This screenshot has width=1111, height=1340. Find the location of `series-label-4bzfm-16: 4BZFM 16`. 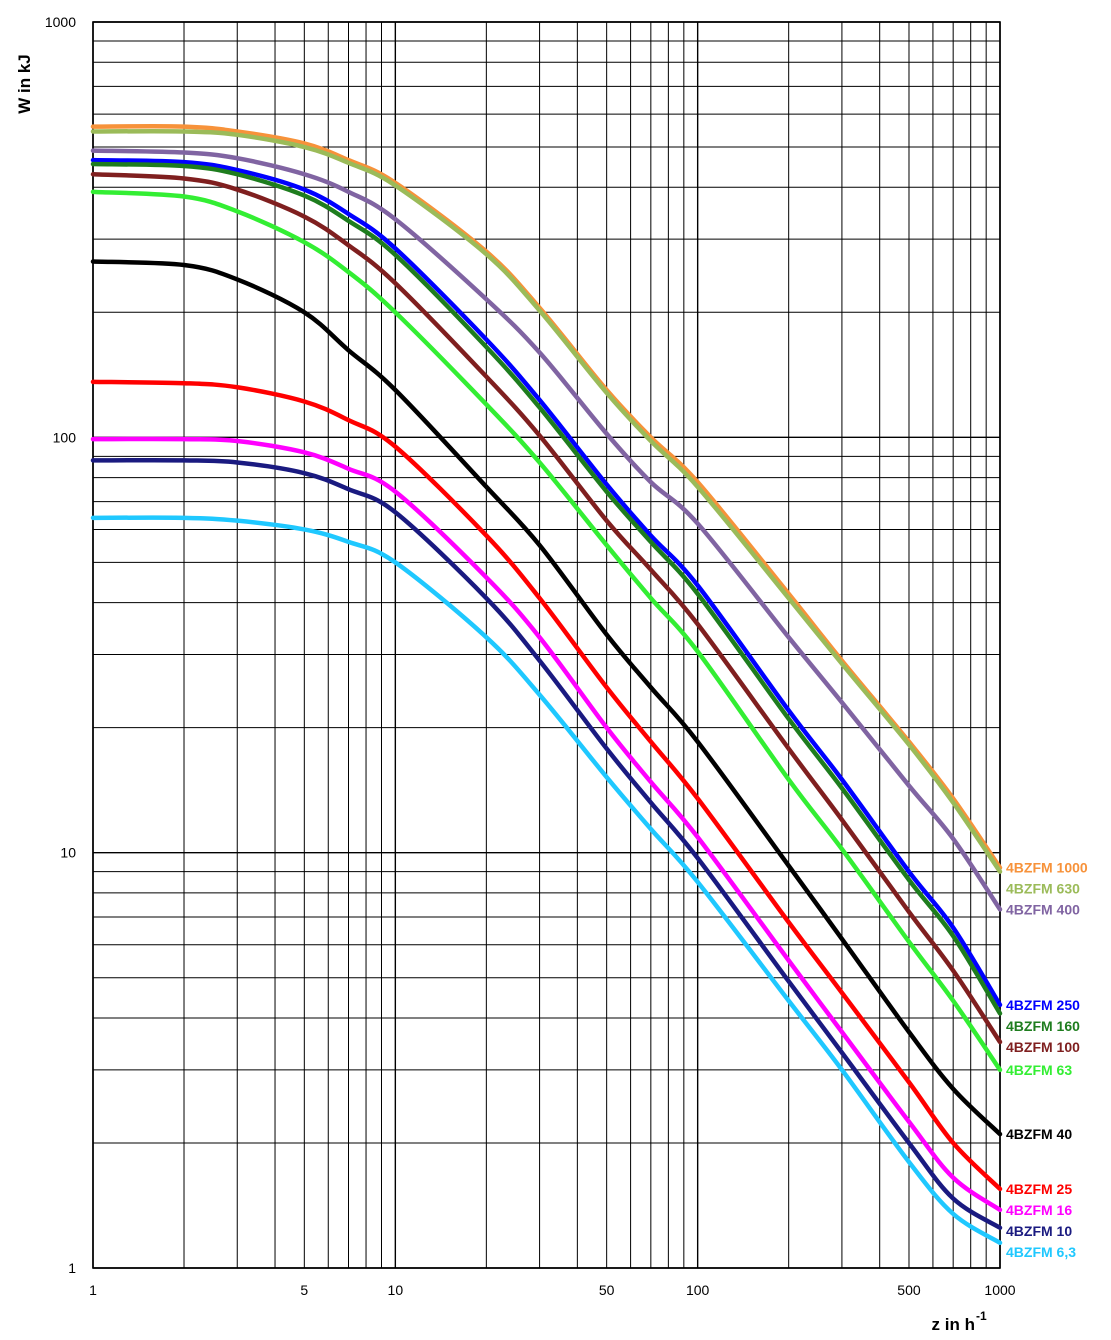

series-label-4bzfm-16: 4BZFM 16 is located at coordinates (1039, 1210).